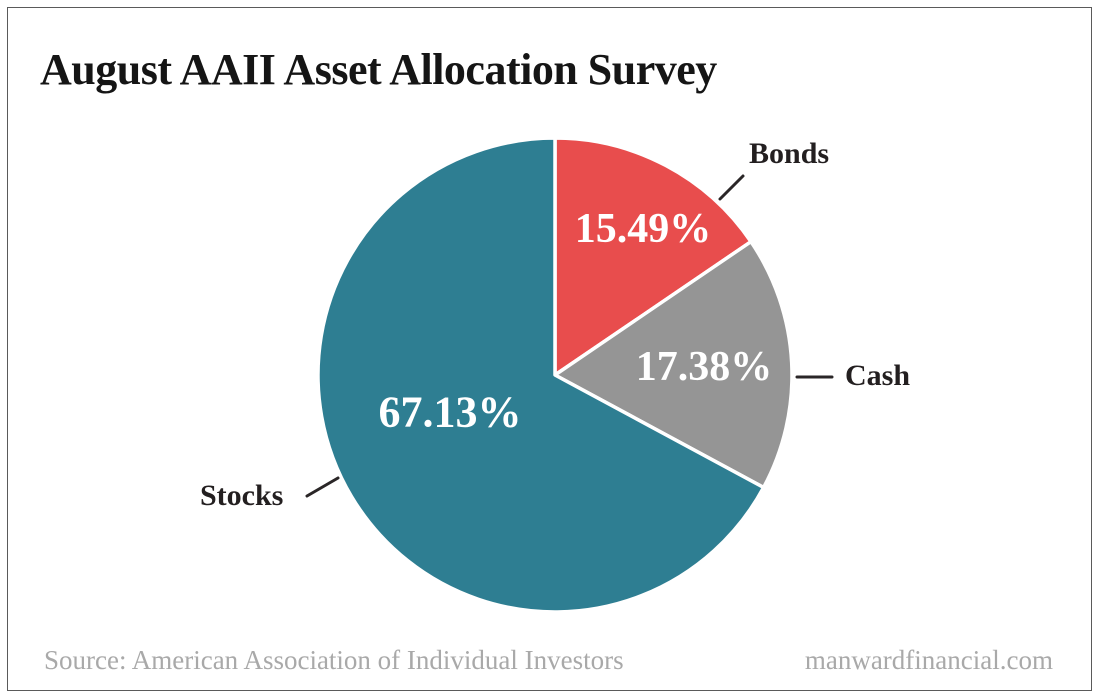 This screenshot has width=1100, height=700. What do you see at coordinates (789, 153) in the screenshot?
I see `bonds-category-label: Bonds` at bounding box center [789, 153].